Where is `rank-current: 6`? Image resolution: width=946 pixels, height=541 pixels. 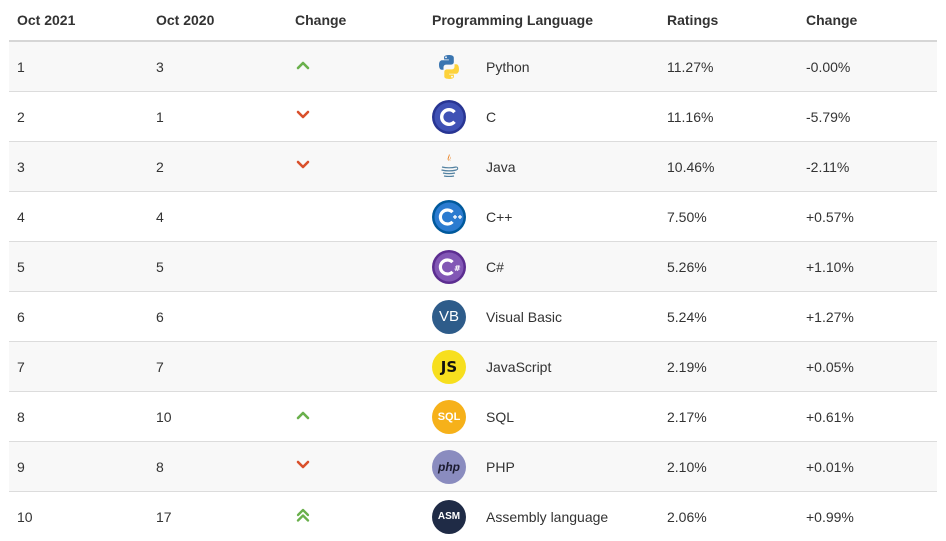
rank-current: 6 is located at coordinates (21, 316).